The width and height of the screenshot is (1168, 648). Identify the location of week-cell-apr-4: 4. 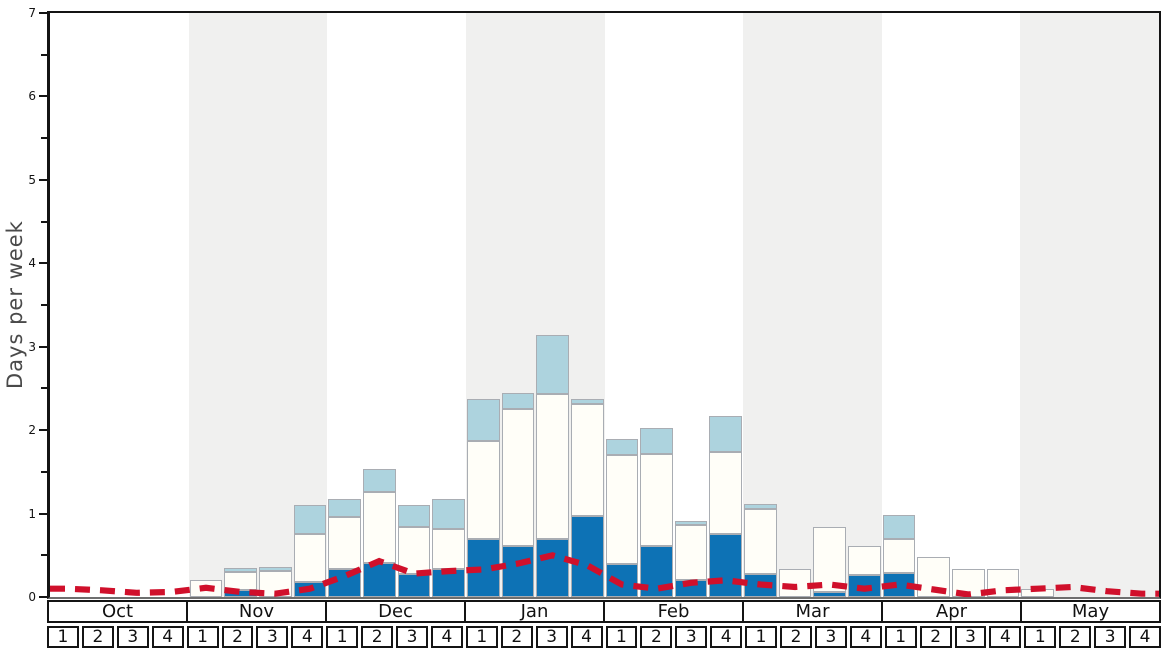
(1005, 637).